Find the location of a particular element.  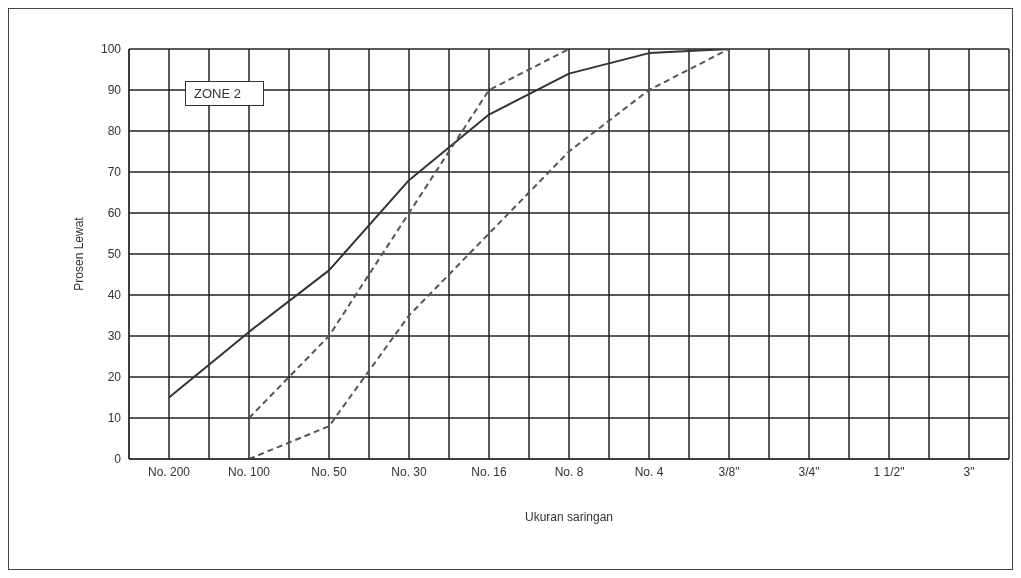

y-tick-label: 30 is located at coordinates (114, 336).